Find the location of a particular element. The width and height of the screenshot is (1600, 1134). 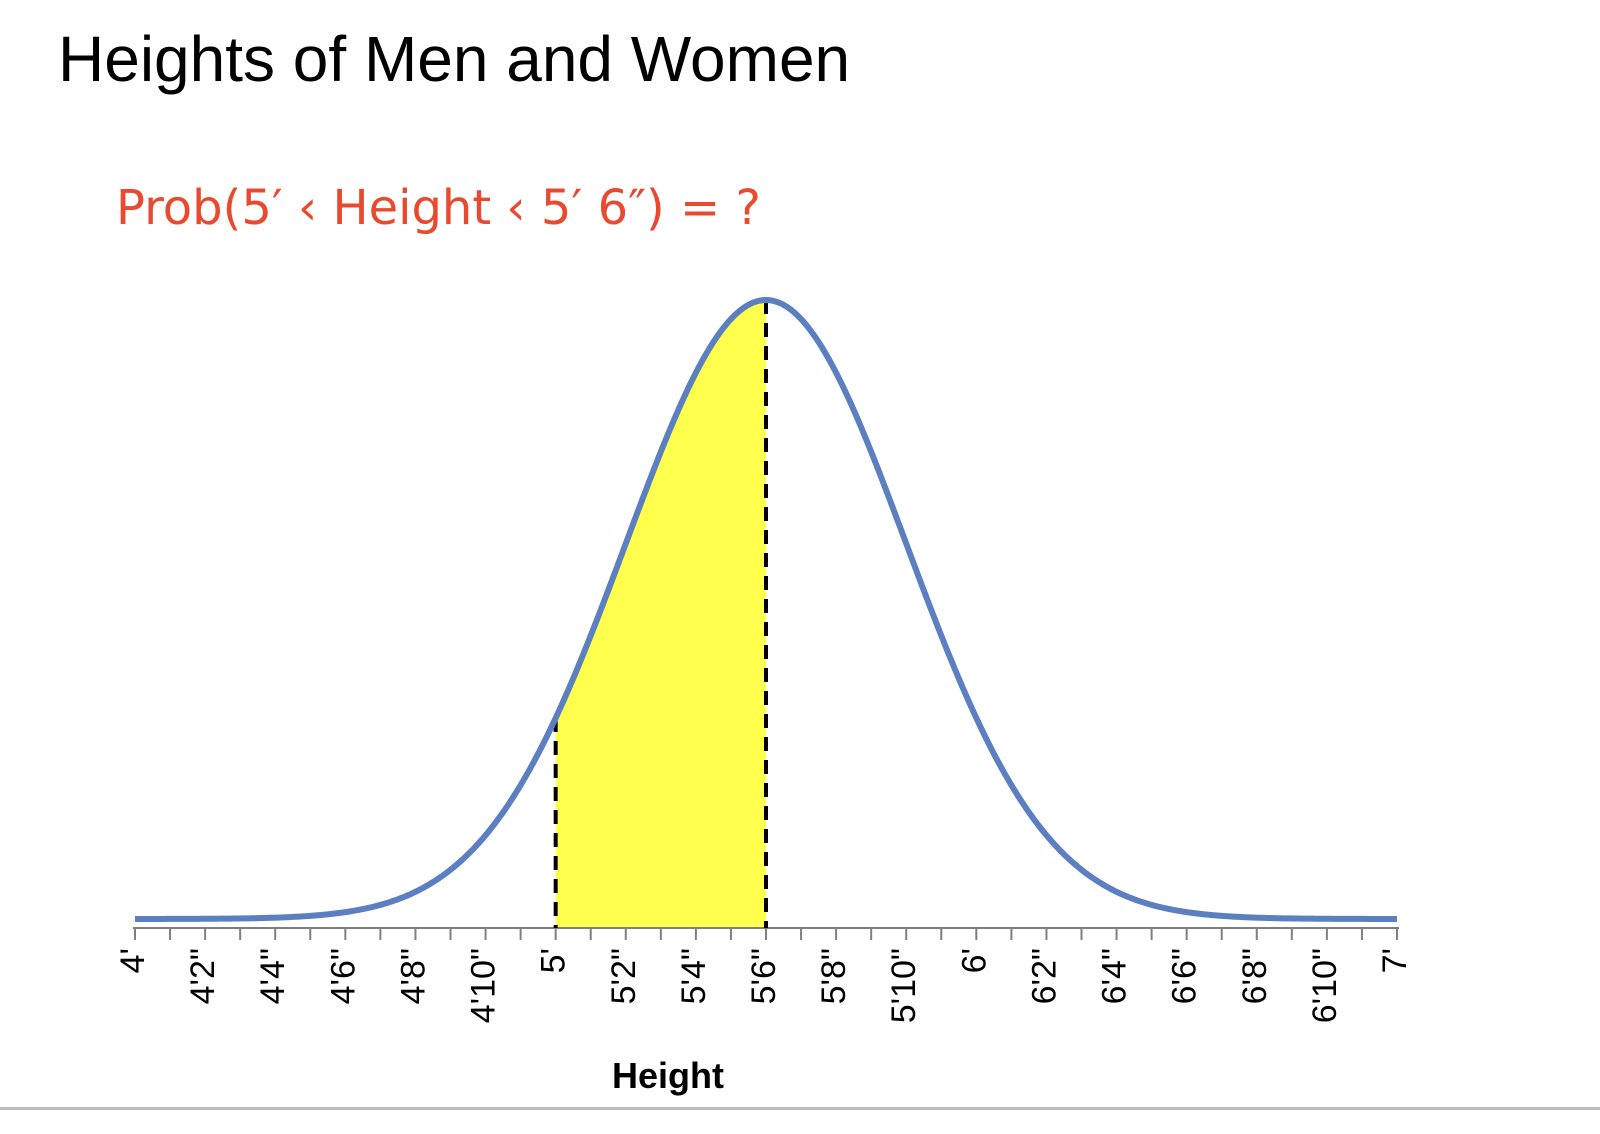

x-tick-label: 7' is located at coordinates (1395, 960).